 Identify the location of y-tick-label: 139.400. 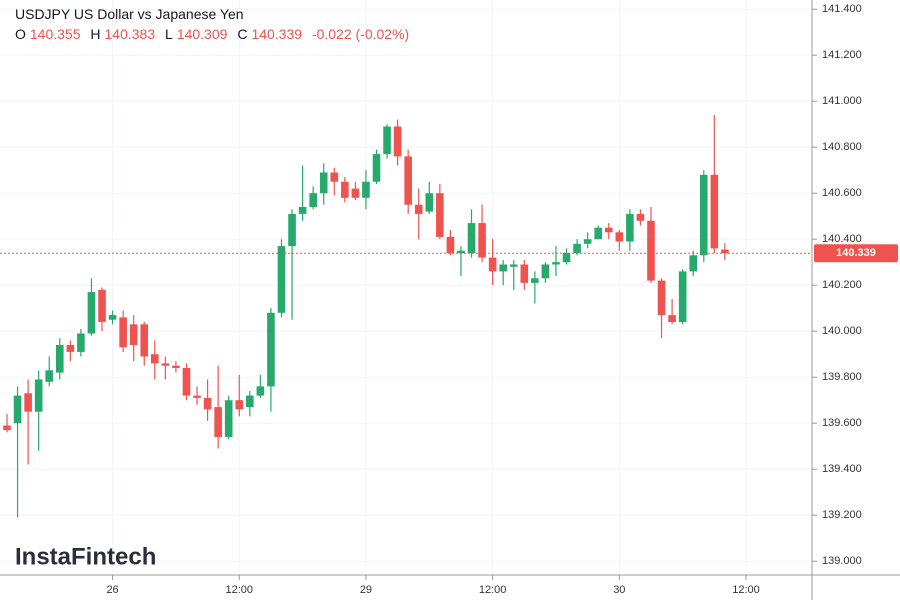
(842, 469).